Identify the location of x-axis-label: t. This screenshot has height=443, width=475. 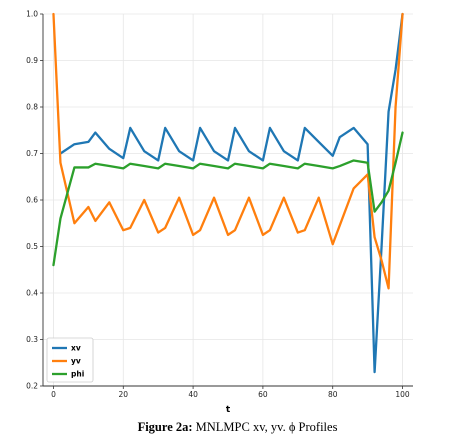
(228, 410).